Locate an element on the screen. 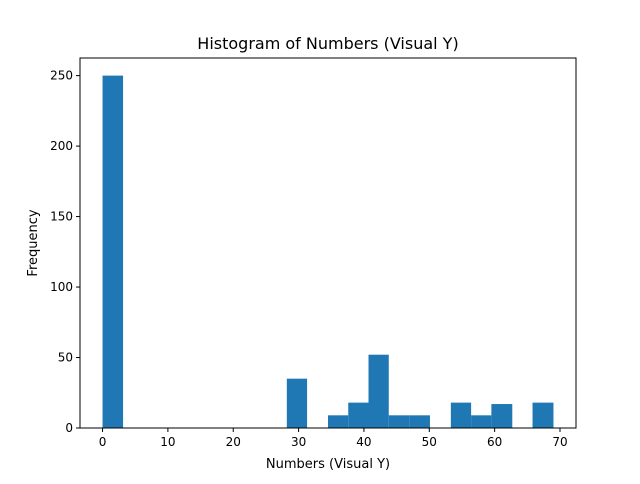 Image resolution: width=640 pixels, height=484 pixels. y-tick-label: 200 is located at coordinates (61, 146).